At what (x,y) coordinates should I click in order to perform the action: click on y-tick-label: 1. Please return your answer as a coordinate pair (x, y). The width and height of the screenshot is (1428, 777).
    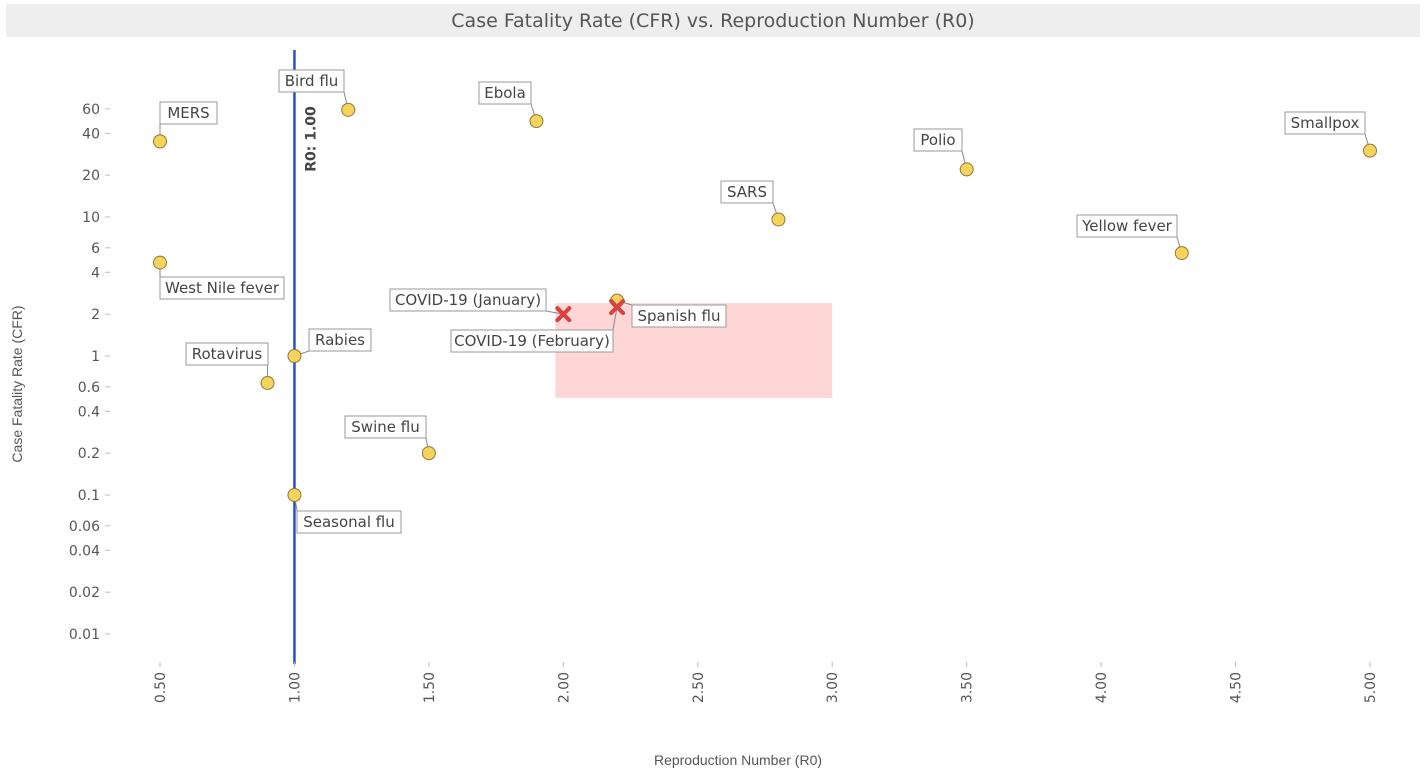
    Looking at the image, I should click on (95, 357).